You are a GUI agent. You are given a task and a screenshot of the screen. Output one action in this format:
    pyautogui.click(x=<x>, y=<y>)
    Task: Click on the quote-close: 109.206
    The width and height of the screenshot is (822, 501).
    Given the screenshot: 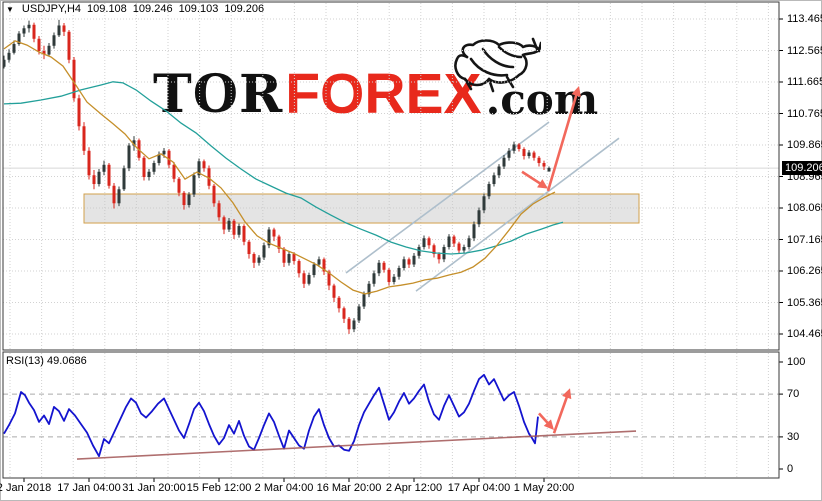 What is the action you would take?
    pyautogui.click(x=244, y=9)
    